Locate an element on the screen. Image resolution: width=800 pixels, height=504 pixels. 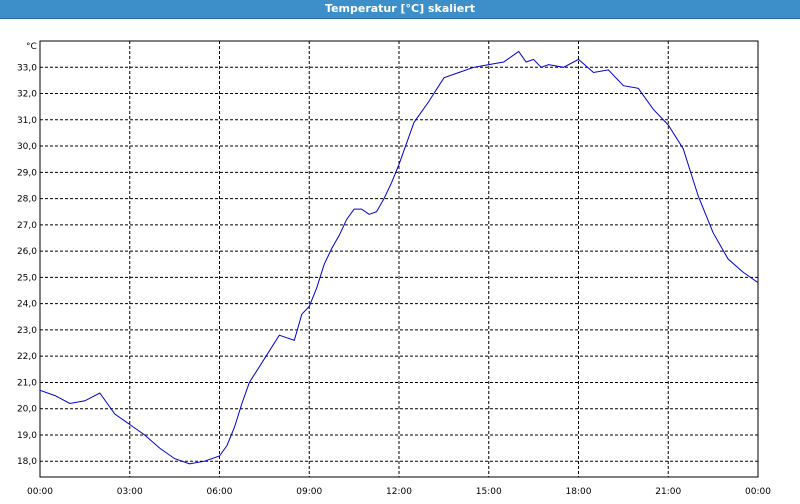
y-tick-label: 31,0 is located at coordinates (27, 121).